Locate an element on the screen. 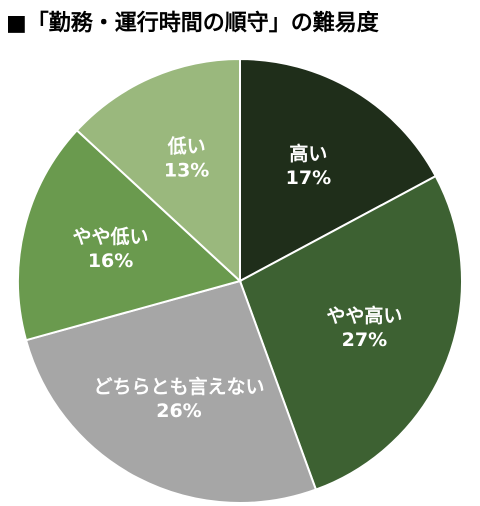 This screenshot has height=506, width=480. slice-category: 低い is located at coordinates (186, 145).